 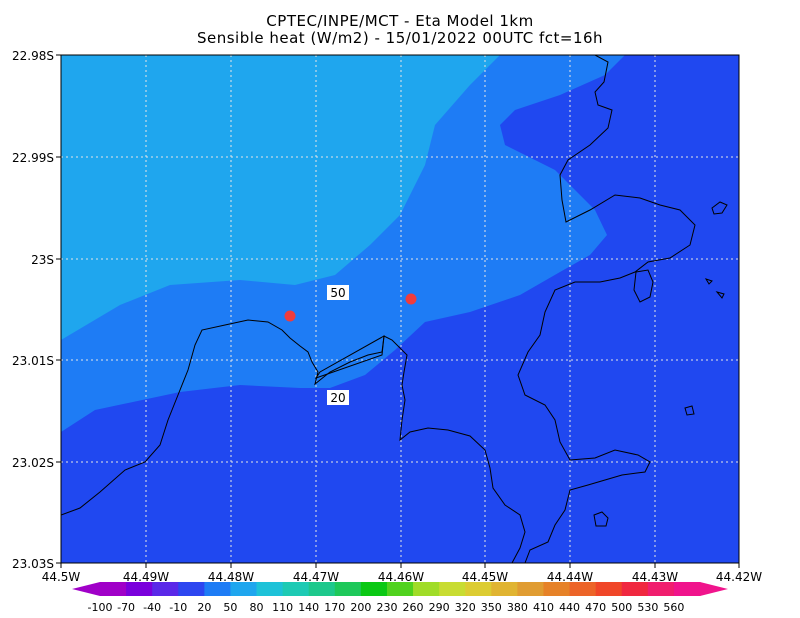 What do you see at coordinates (282, 607) in the screenshot?
I see `colorbar-label: 110` at bounding box center [282, 607].